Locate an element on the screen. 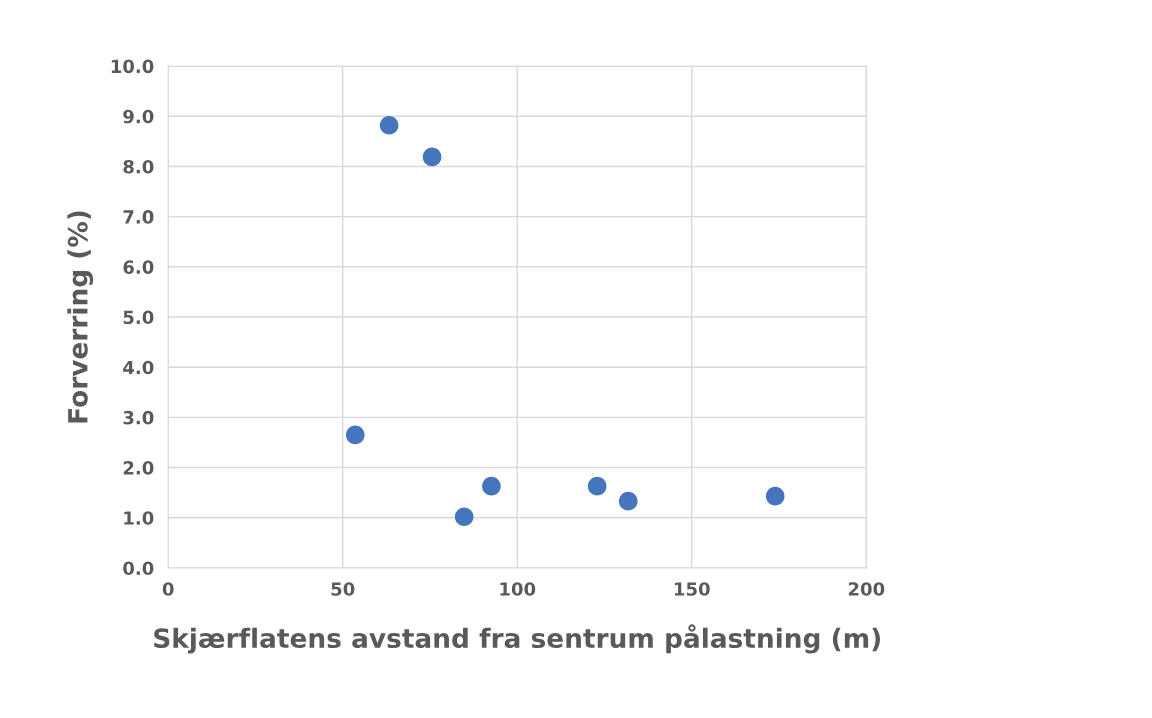 This screenshot has width=1152, height=718. y-tick-label: 3.0 is located at coordinates (138, 417).